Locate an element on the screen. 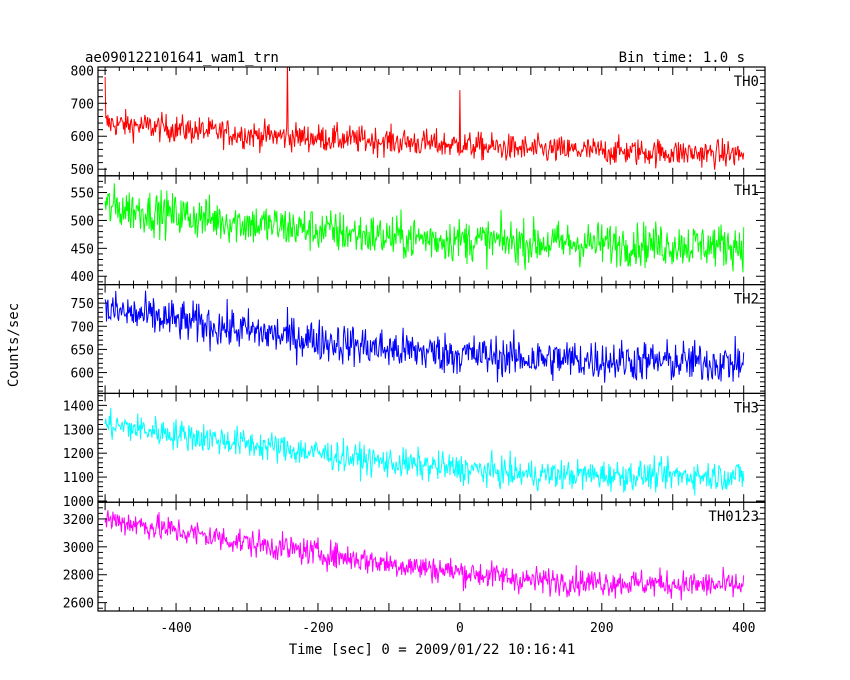 This screenshot has width=850, height=680. y-tick-label: 1100 is located at coordinates (78, 478).